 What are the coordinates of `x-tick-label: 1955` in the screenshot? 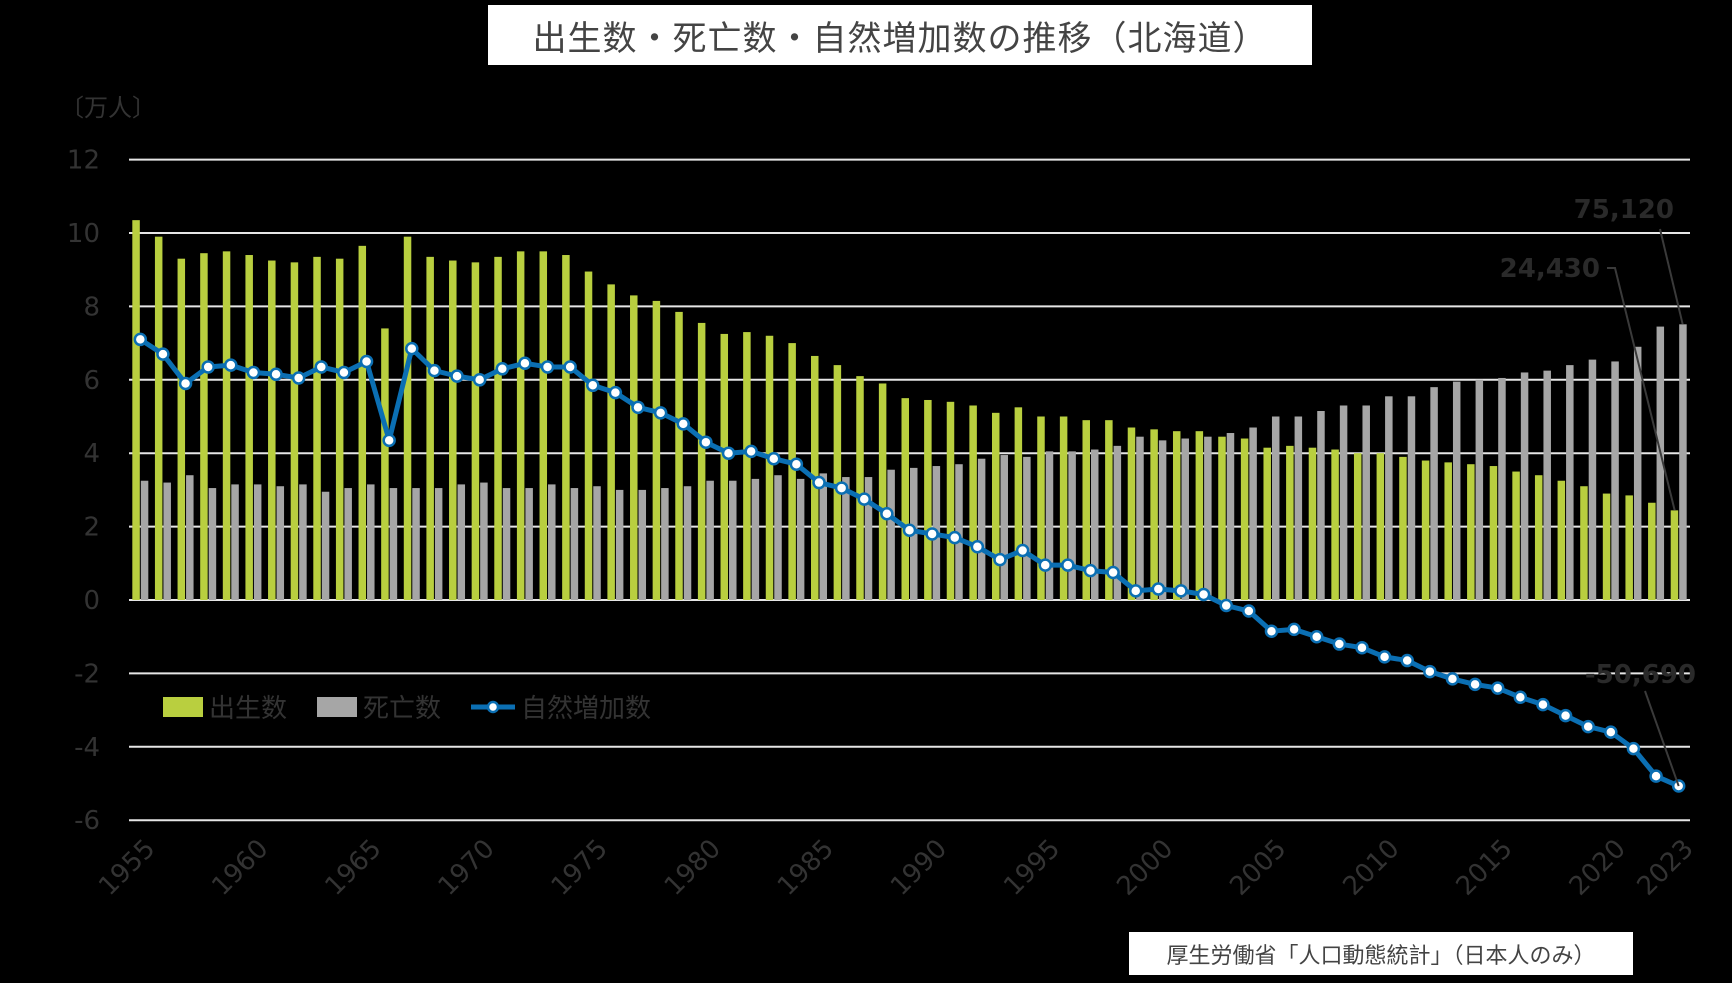 It's located at (127, 868).